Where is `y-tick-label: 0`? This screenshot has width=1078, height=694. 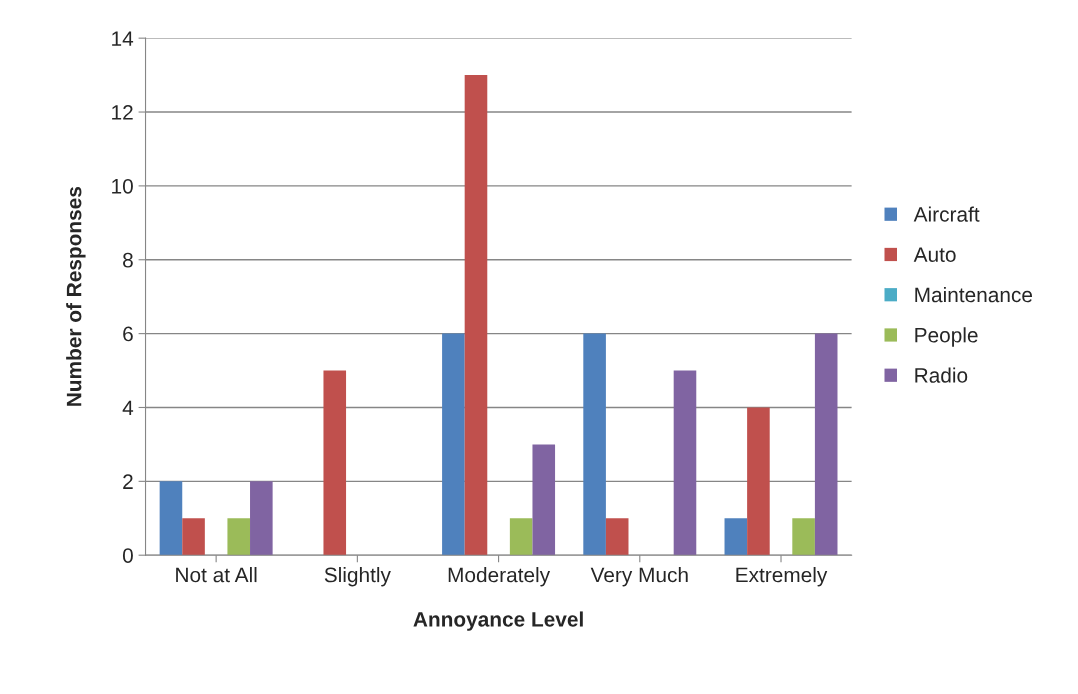 y-tick-label: 0 is located at coordinates (127, 555).